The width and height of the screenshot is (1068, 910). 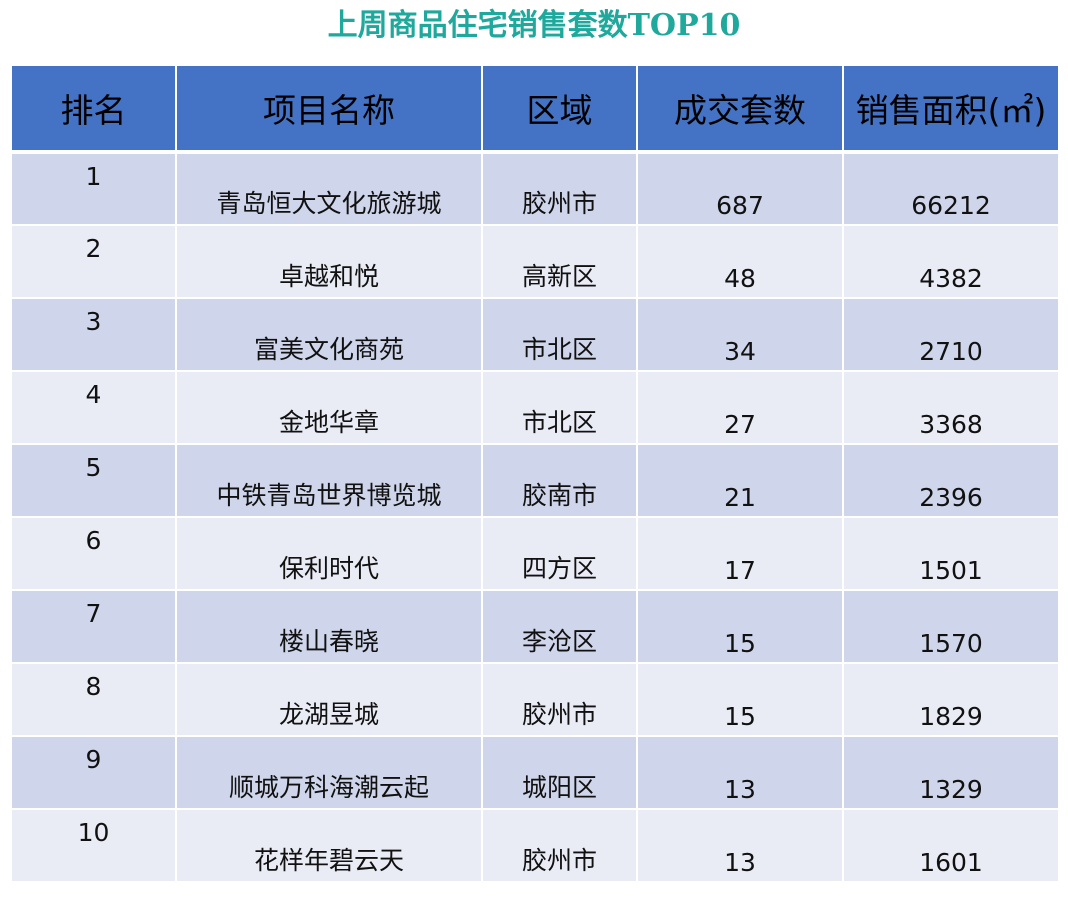 What do you see at coordinates (94, 700) in the screenshot?
I see `cell-rank: 8` at bounding box center [94, 700].